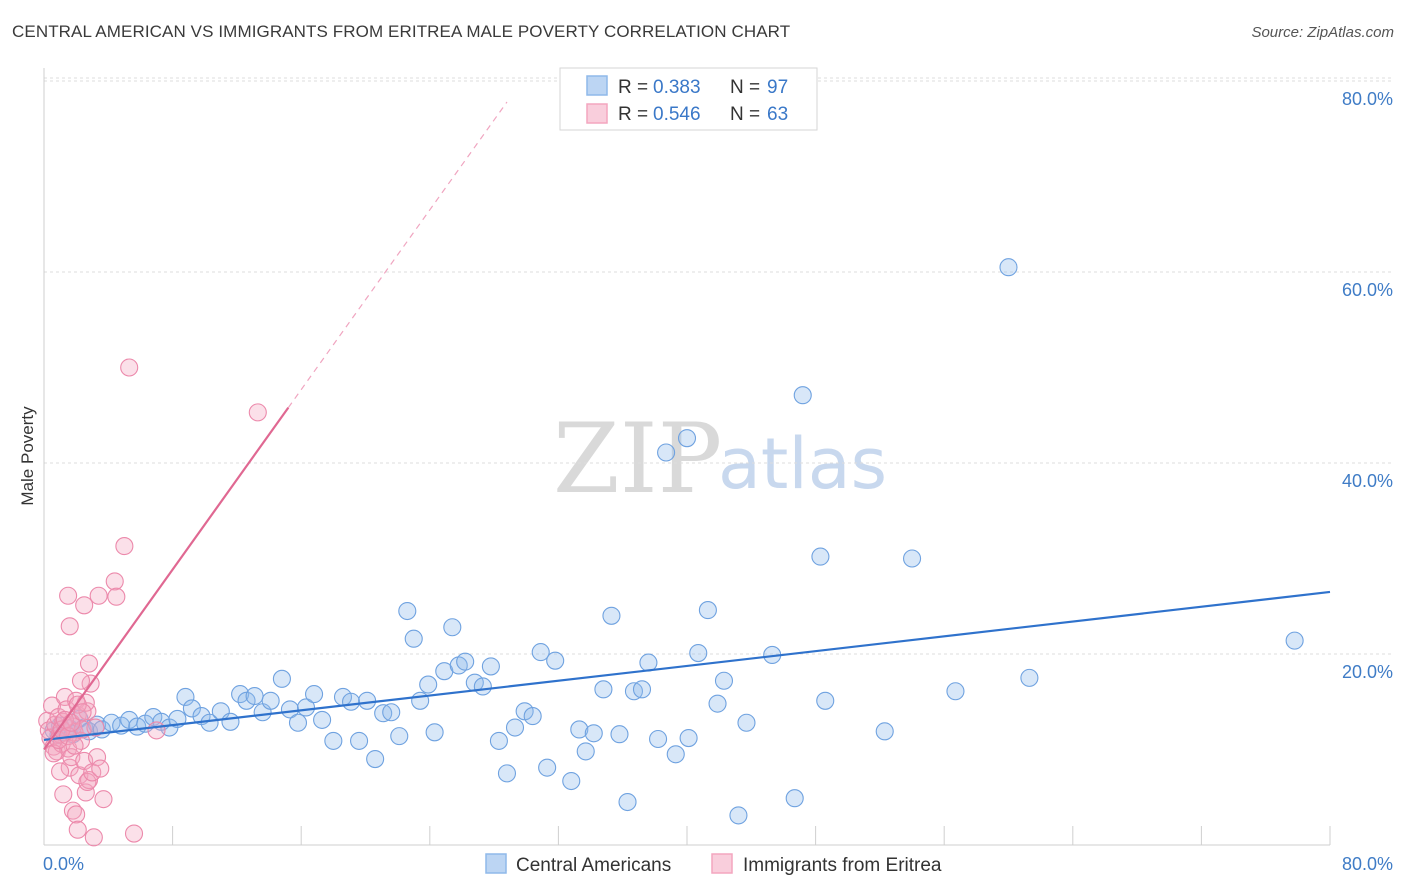 This screenshot has width=1406, height=892. Describe the element at coordinates (745, 114) in the screenshot. I see `legend-n-label-2: N =` at that location.